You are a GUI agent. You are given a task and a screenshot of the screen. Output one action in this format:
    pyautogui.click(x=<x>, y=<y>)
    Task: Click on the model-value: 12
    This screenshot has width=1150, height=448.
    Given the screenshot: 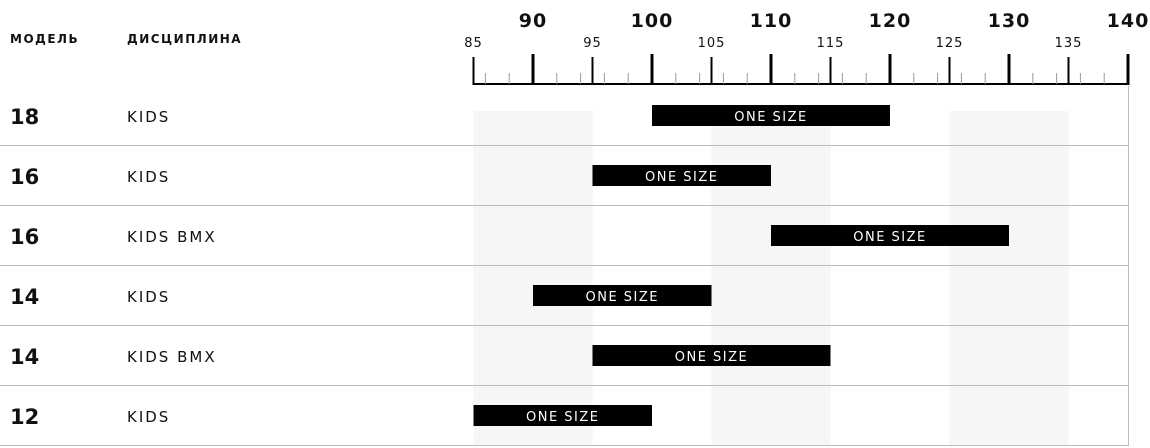 What is the action you would take?
    pyautogui.click(x=24, y=417)
    